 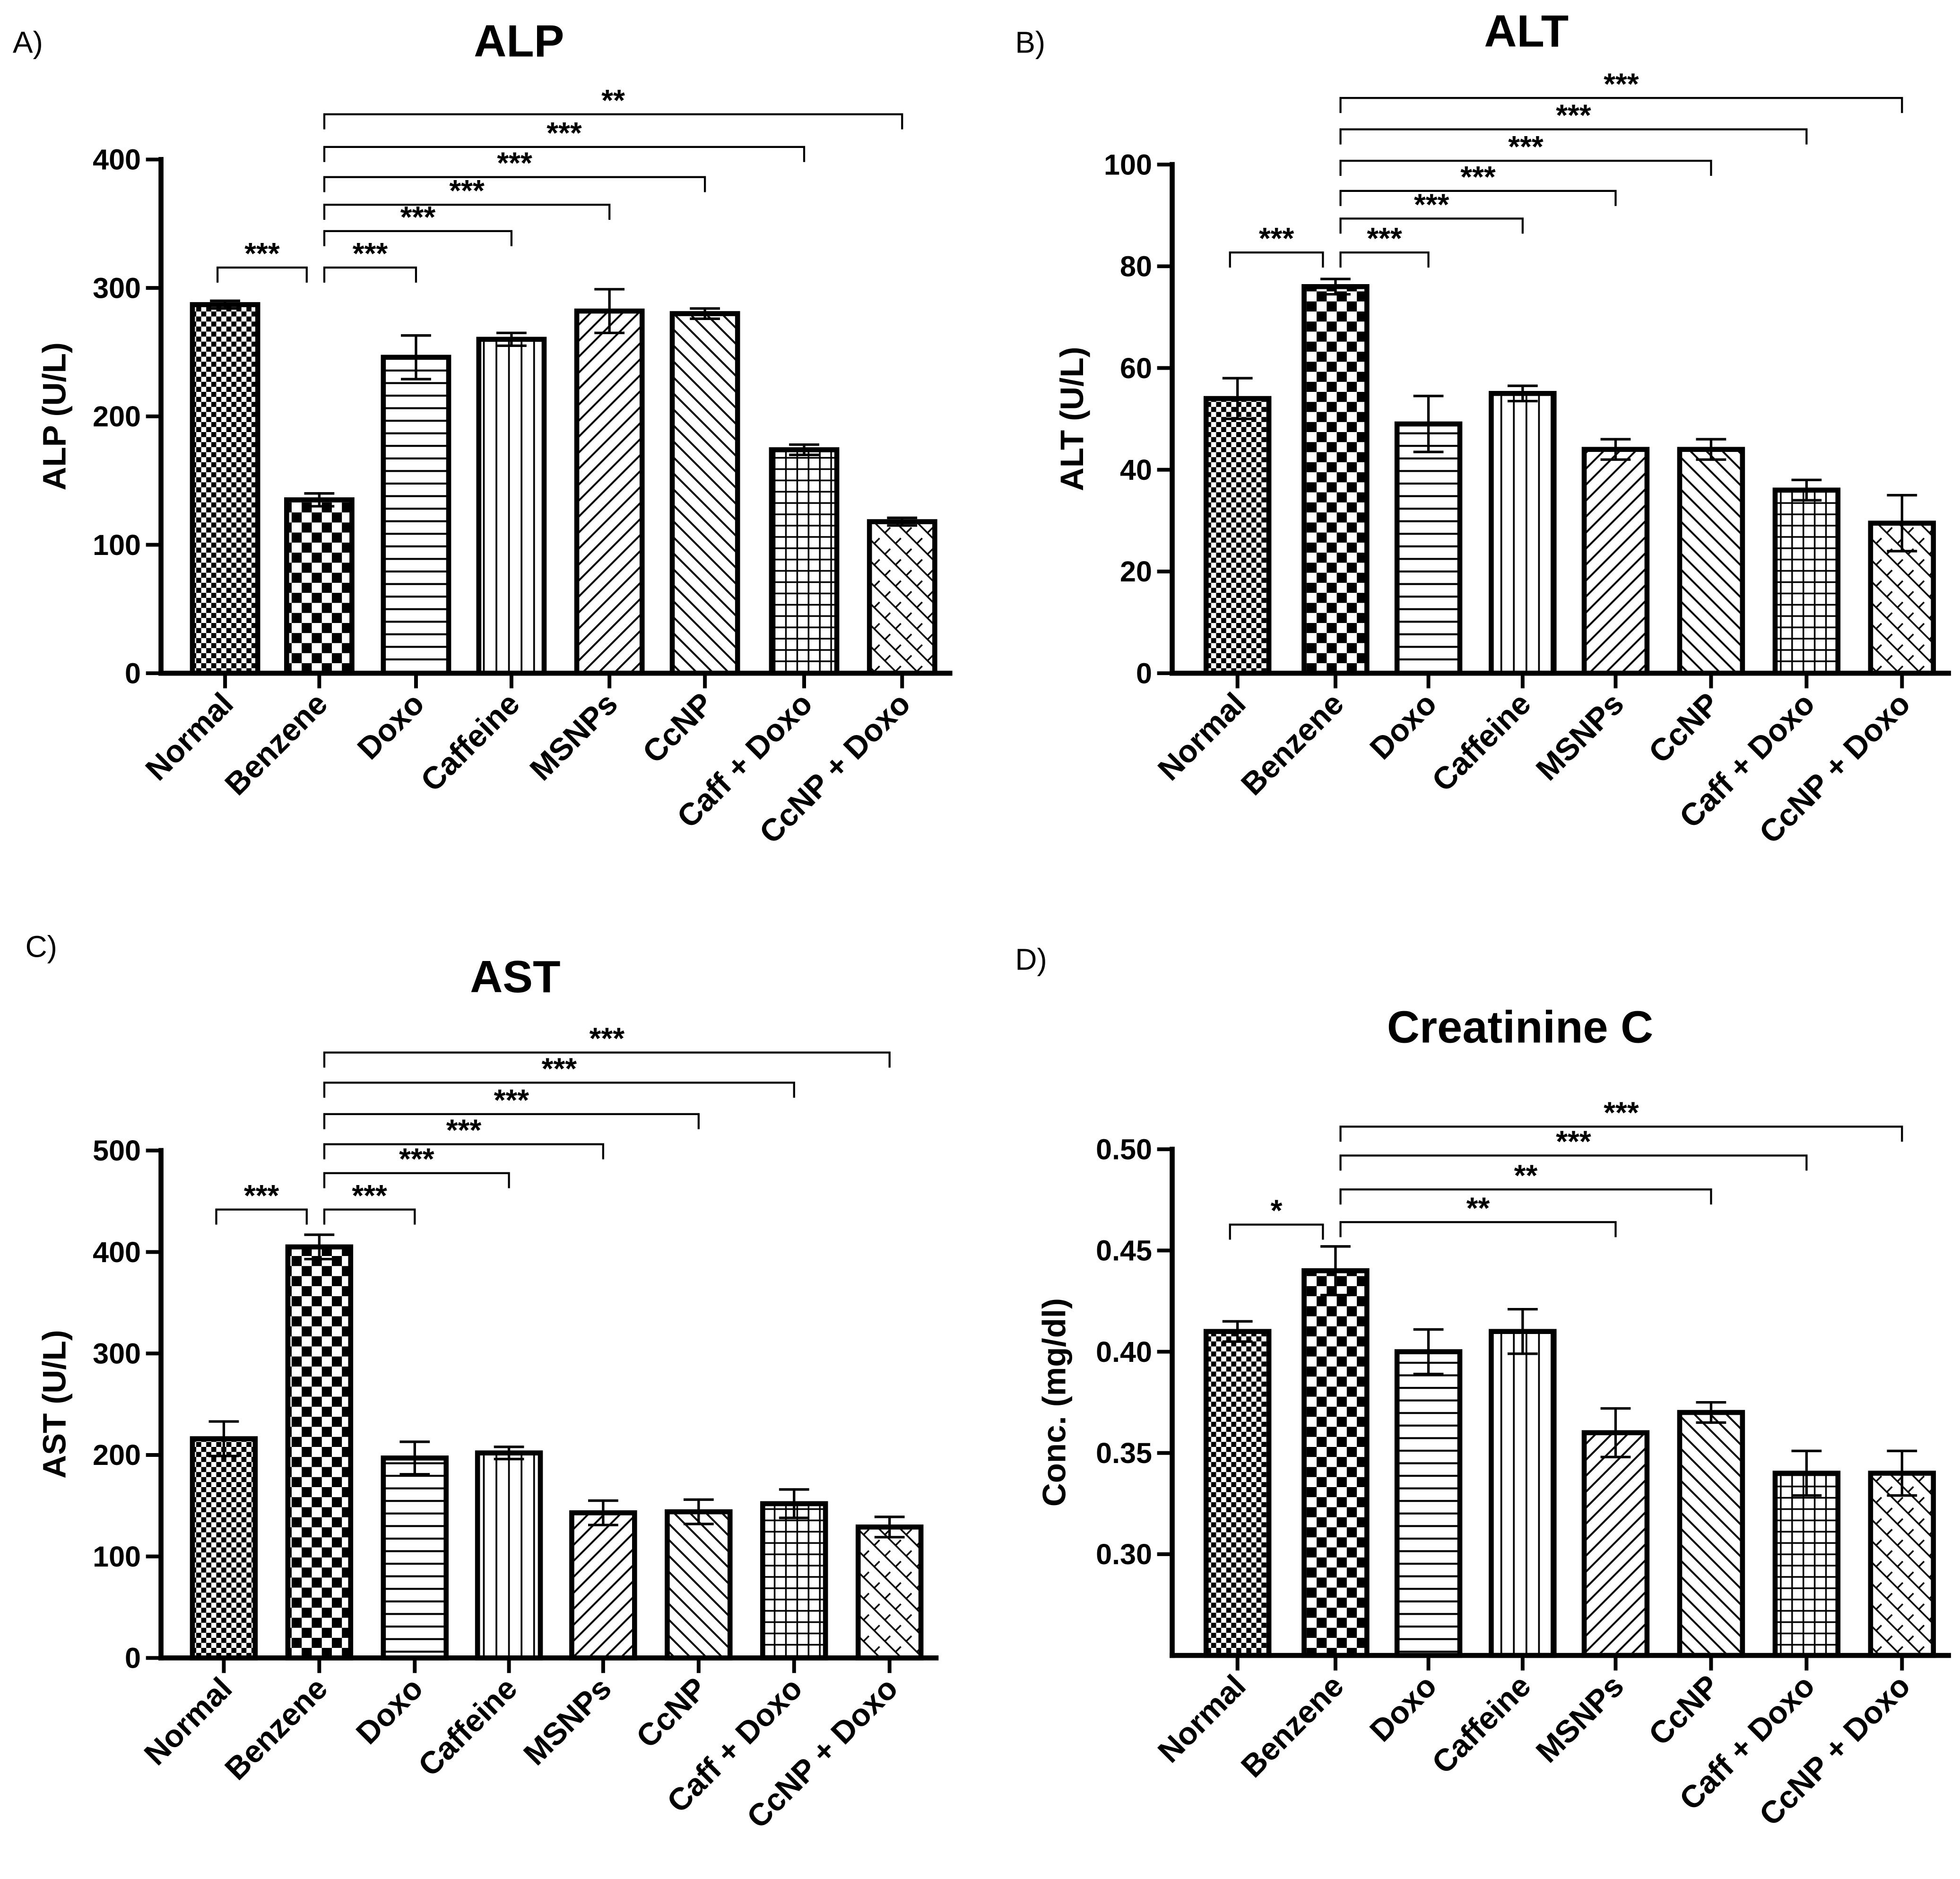 What do you see at coordinates (1277, 1211) in the screenshot?
I see `significance-label: *` at bounding box center [1277, 1211].